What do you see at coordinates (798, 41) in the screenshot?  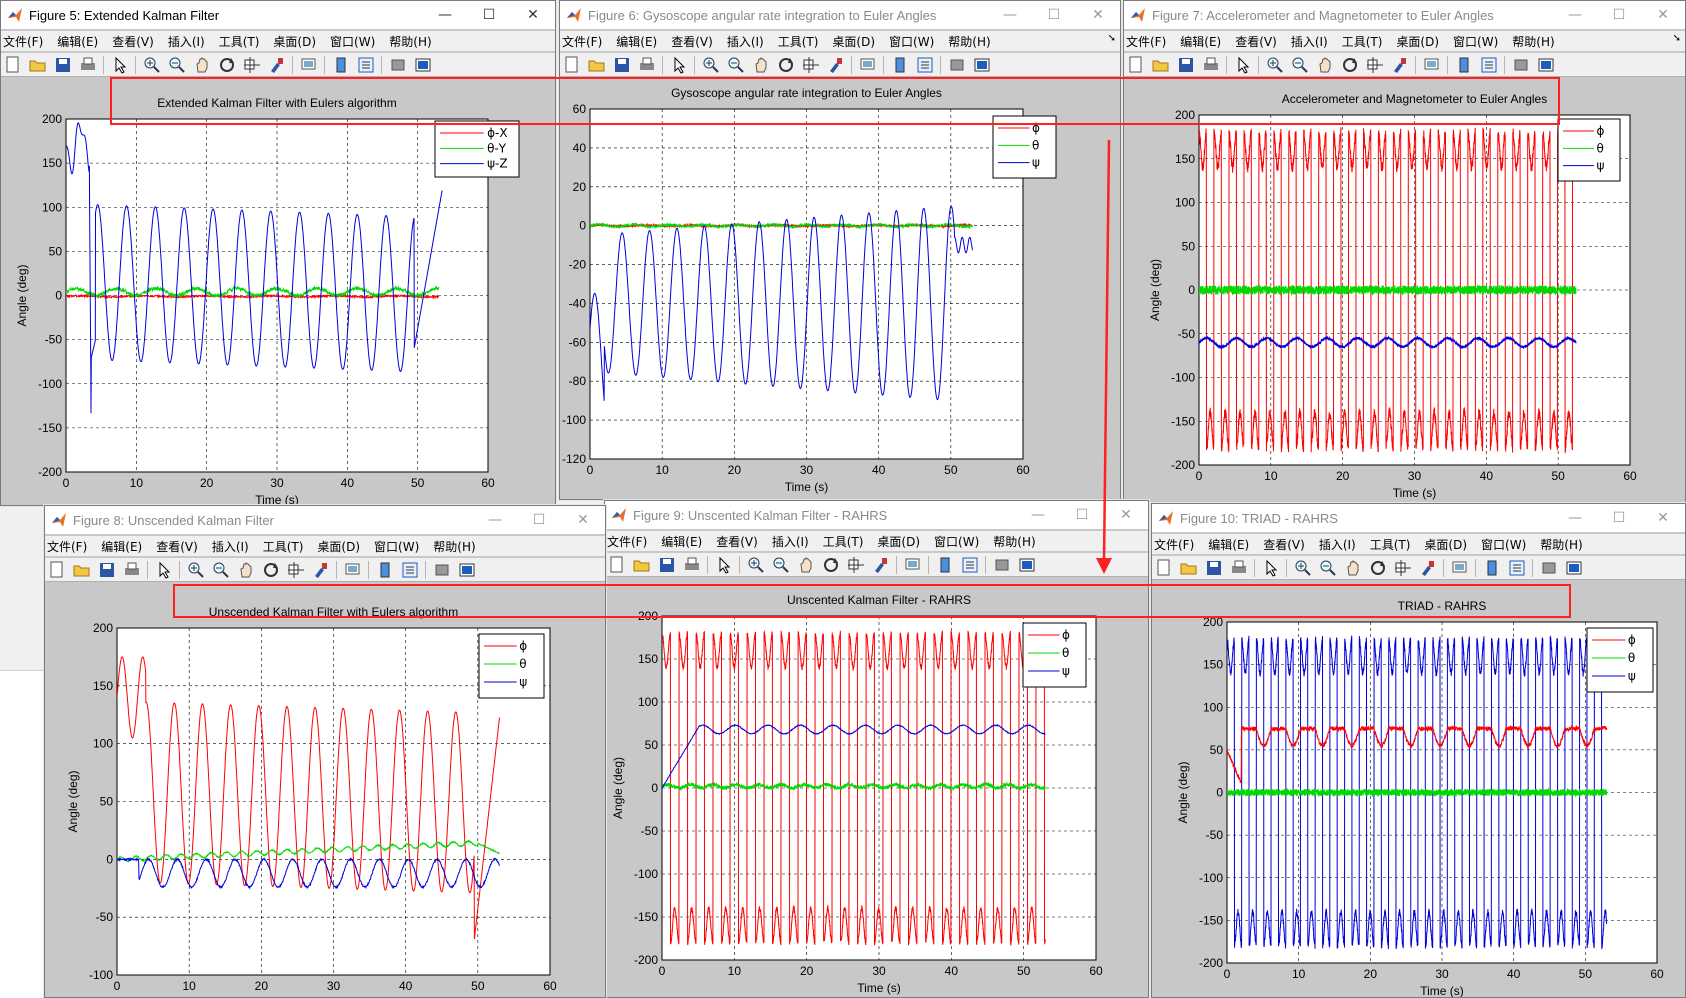 I see `menu-item-4: 工具(T)` at bounding box center [798, 41].